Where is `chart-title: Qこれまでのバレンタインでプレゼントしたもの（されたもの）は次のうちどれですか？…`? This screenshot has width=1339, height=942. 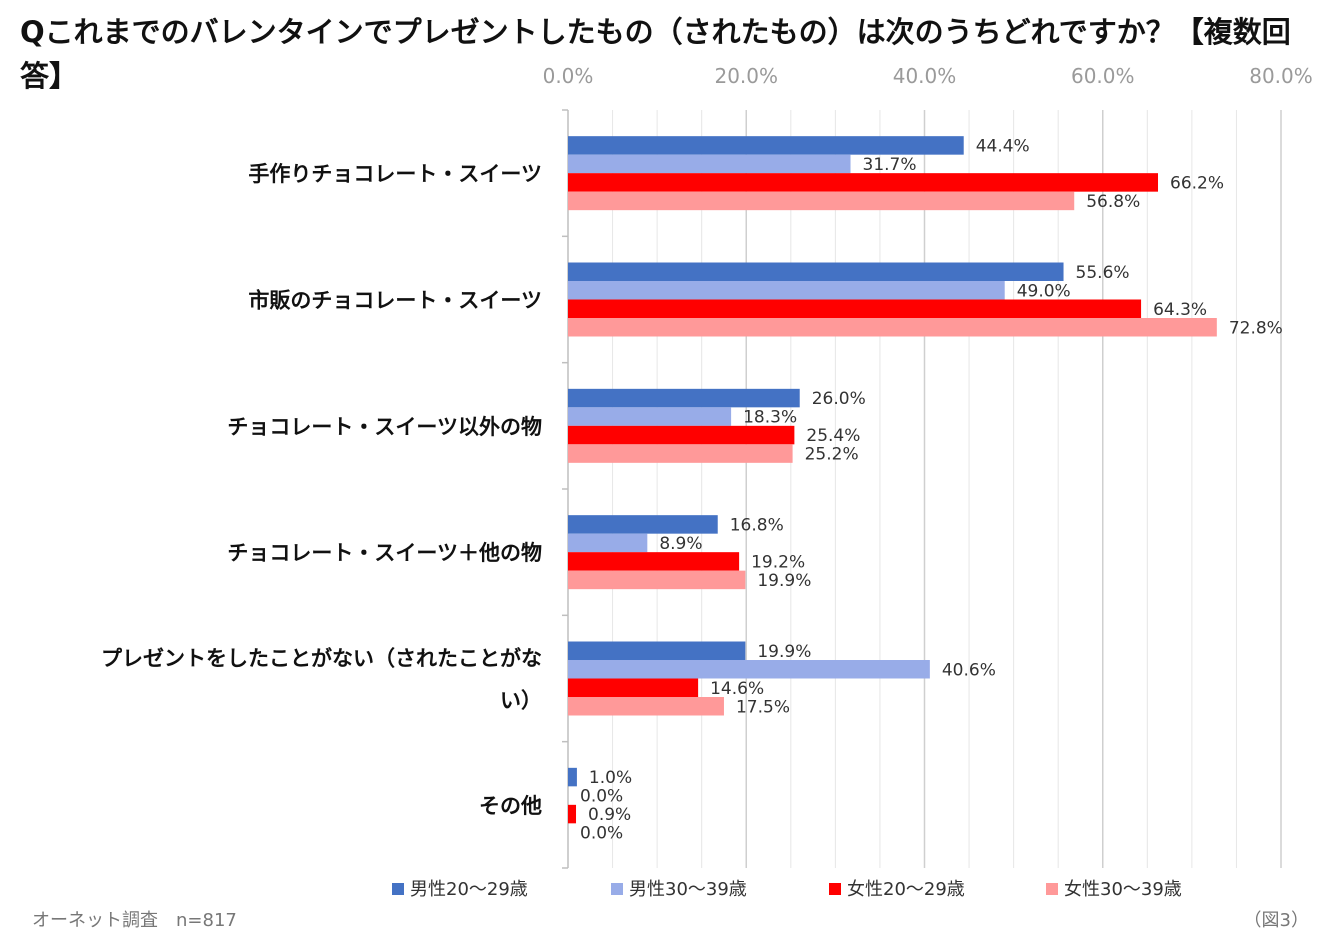
chart-title: Qこれまでのバレンタインでプレゼントしたもの（されたもの）は次のうちどれですか？… is located at coordinates (655, 54).